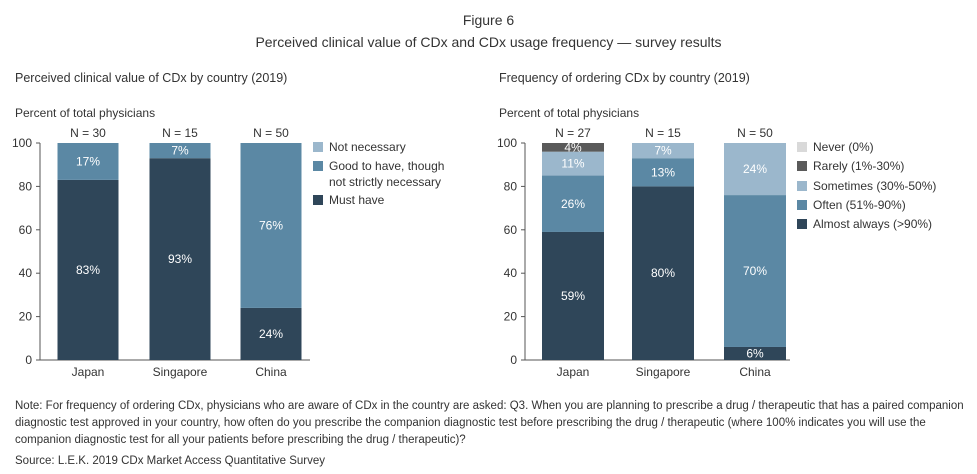 Image resolution: width=977 pixels, height=474 pixels. Describe the element at coordinates (88, 133) in the screenshot. I see `left-sample-size: N = 30` at that location.